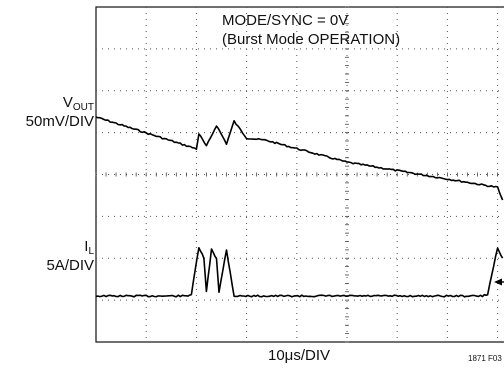 The image size is (504, 368). I want to click on il-trace, so click(299, 272).